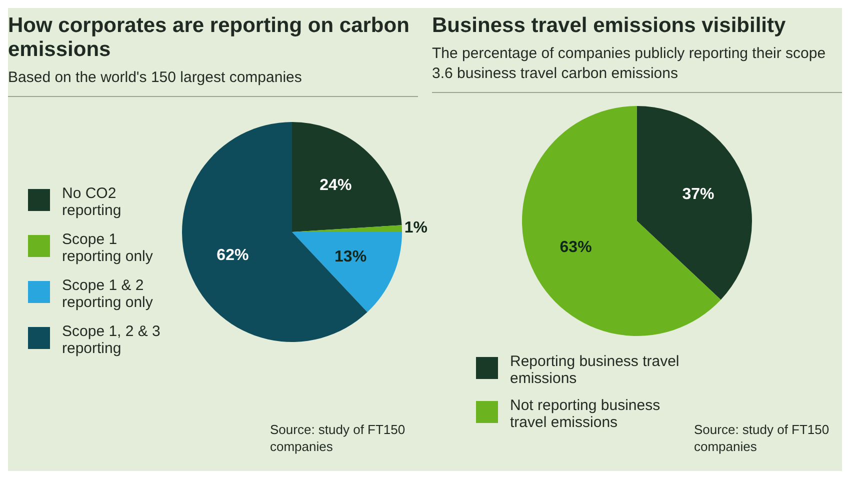 The image size is (850, 479). I want to click on data-label: 62%, so click(232, 255).